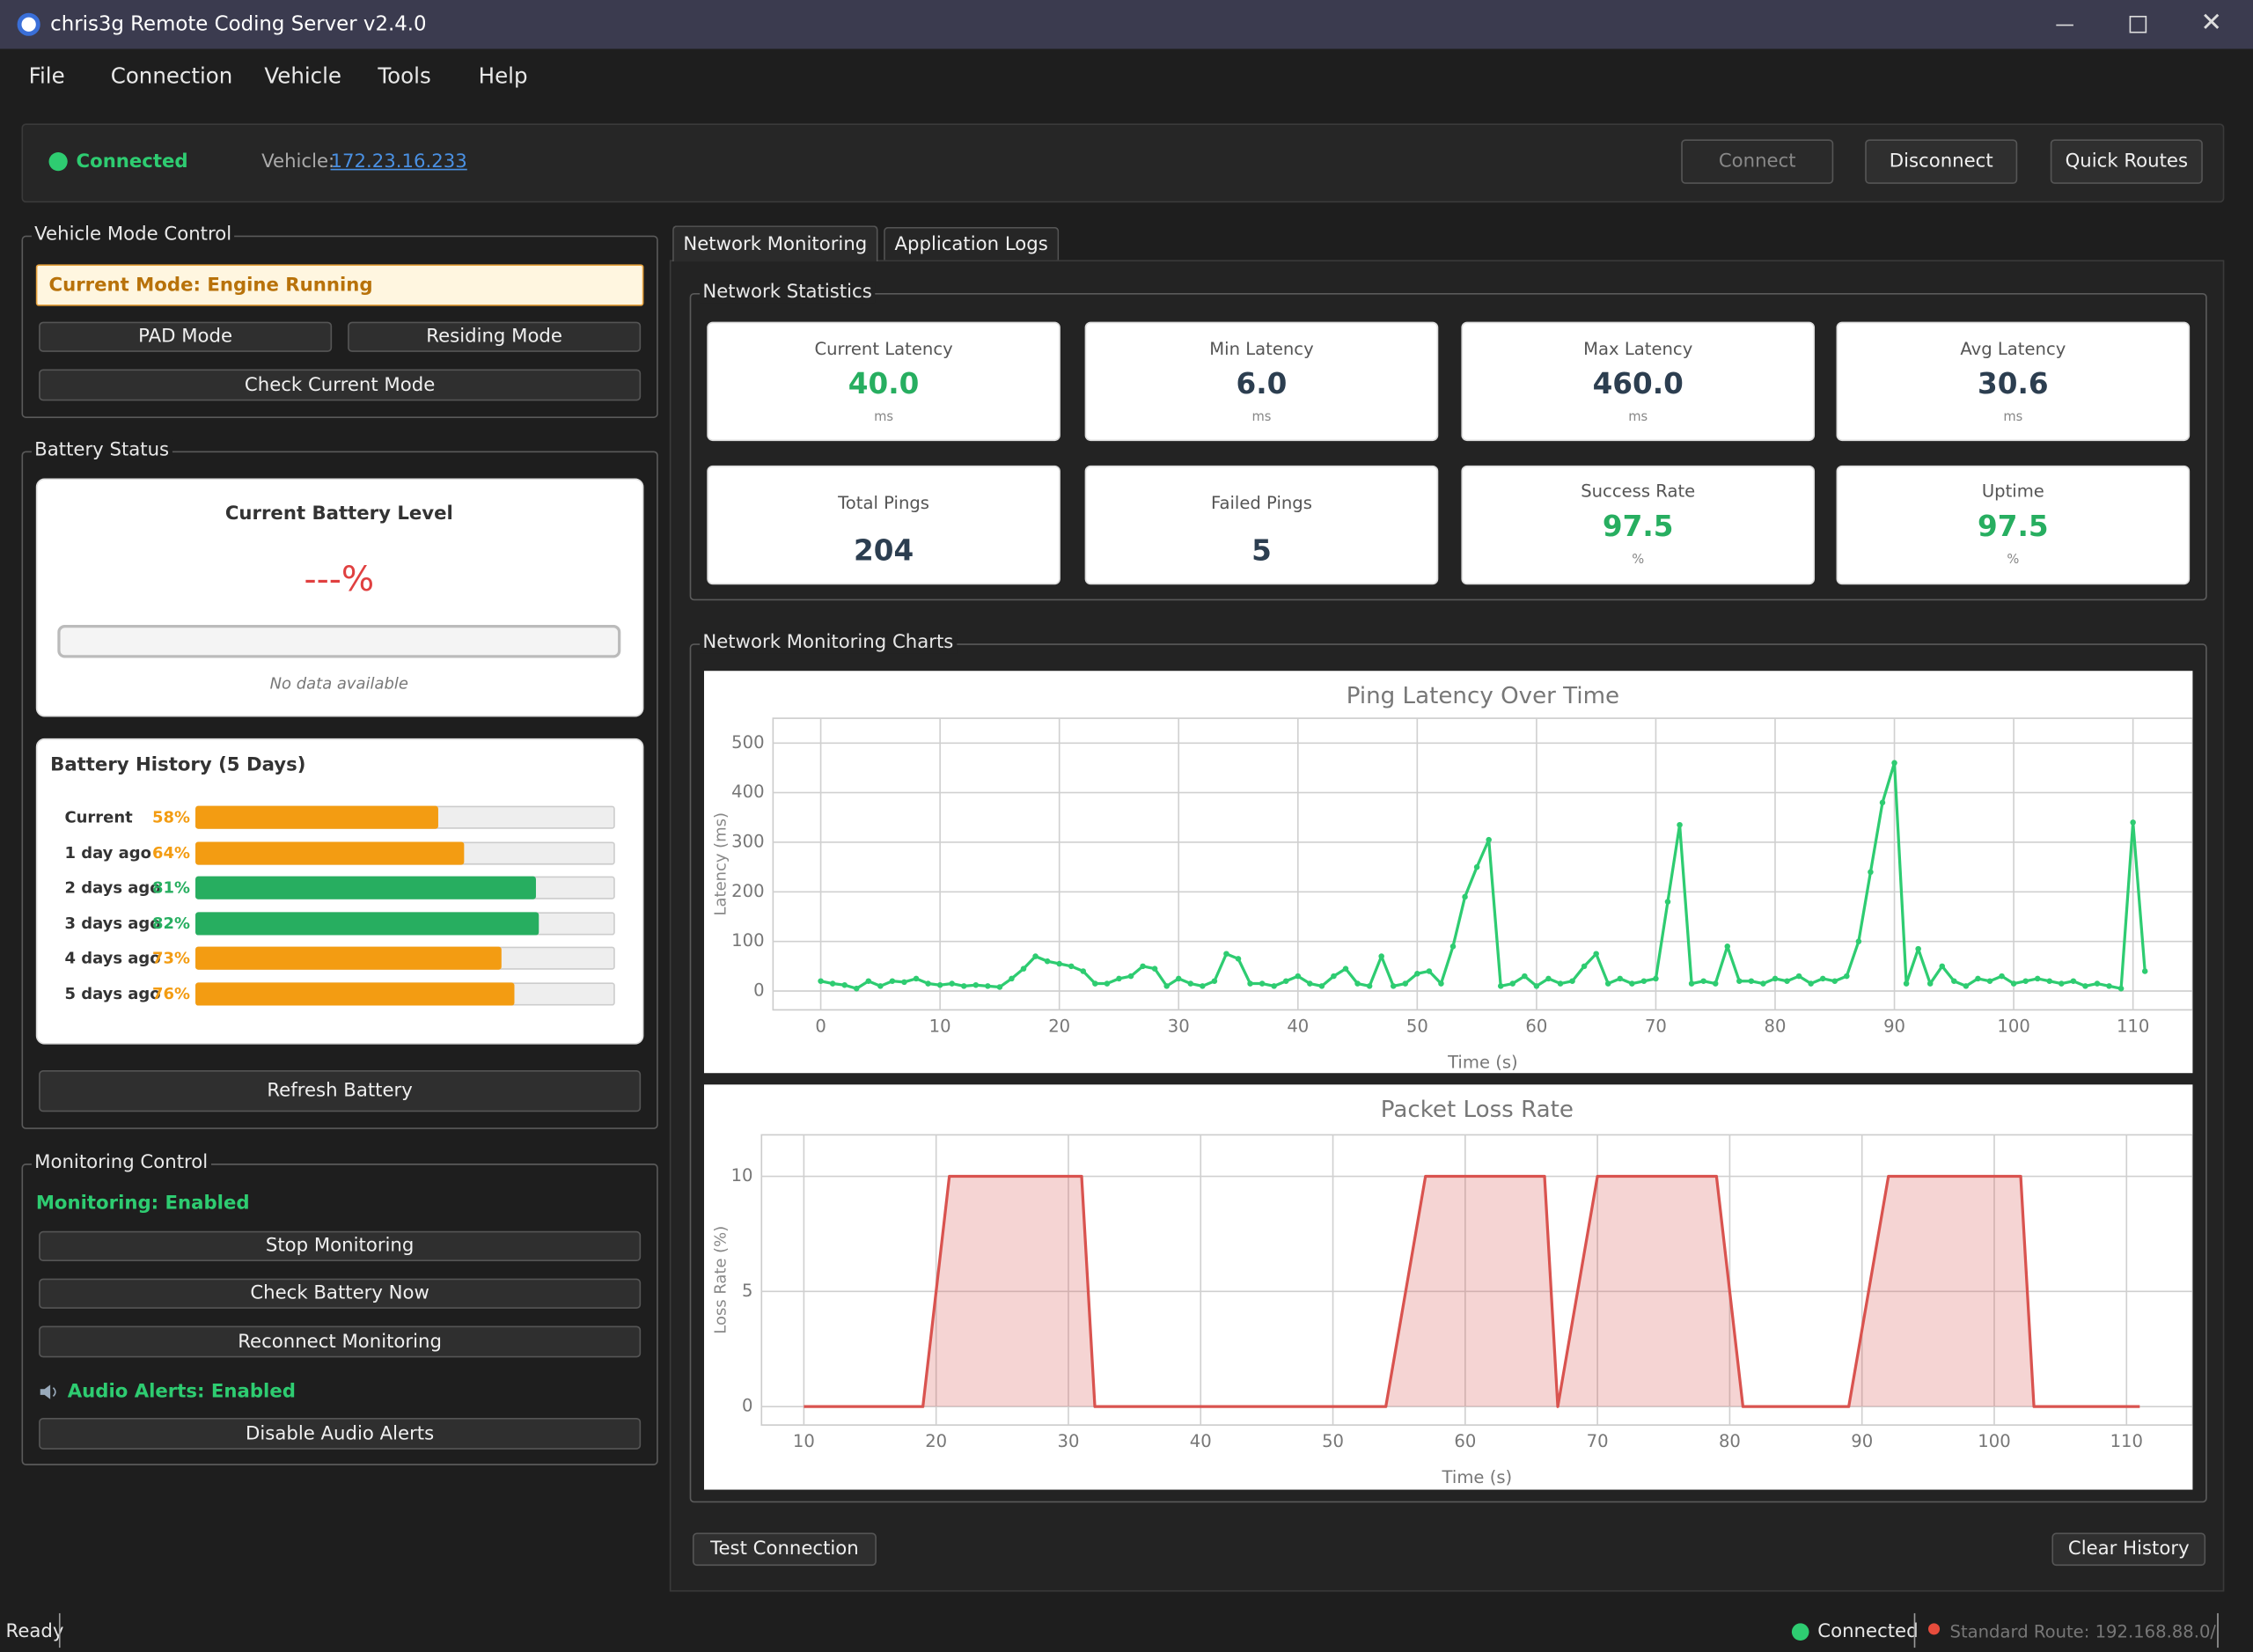 The height and width of the screenshot is (1652, 2253). Describe the element at coordinates (721, 863) in the screenshot. I see `y-axis-label: Latency (ms)` at that location.